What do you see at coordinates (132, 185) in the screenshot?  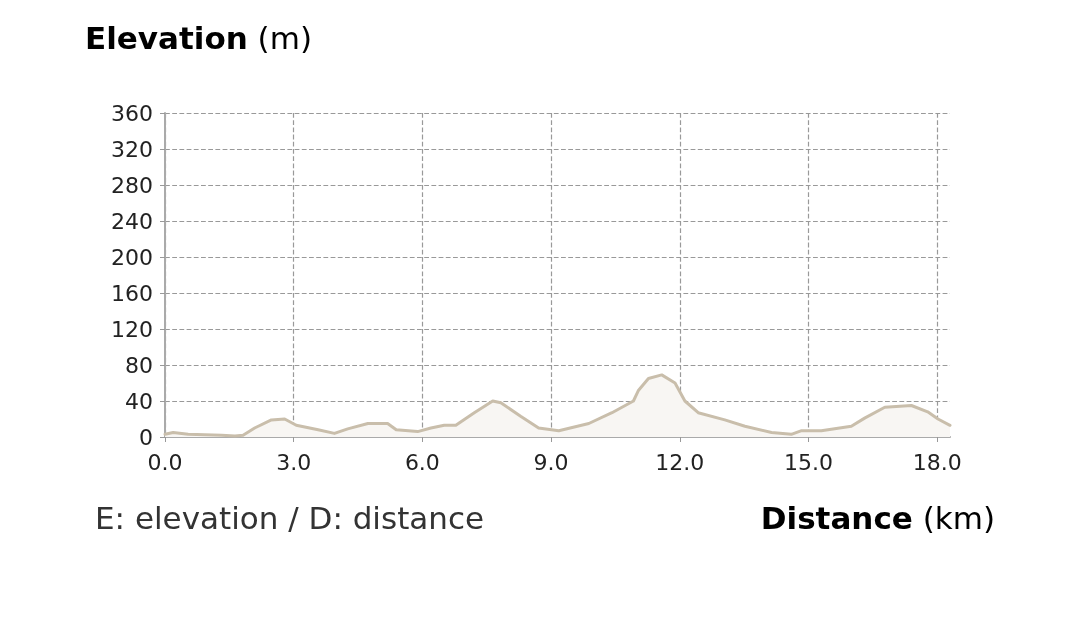 I see `y-tick-label: 280` at bounding box center [132, 185].